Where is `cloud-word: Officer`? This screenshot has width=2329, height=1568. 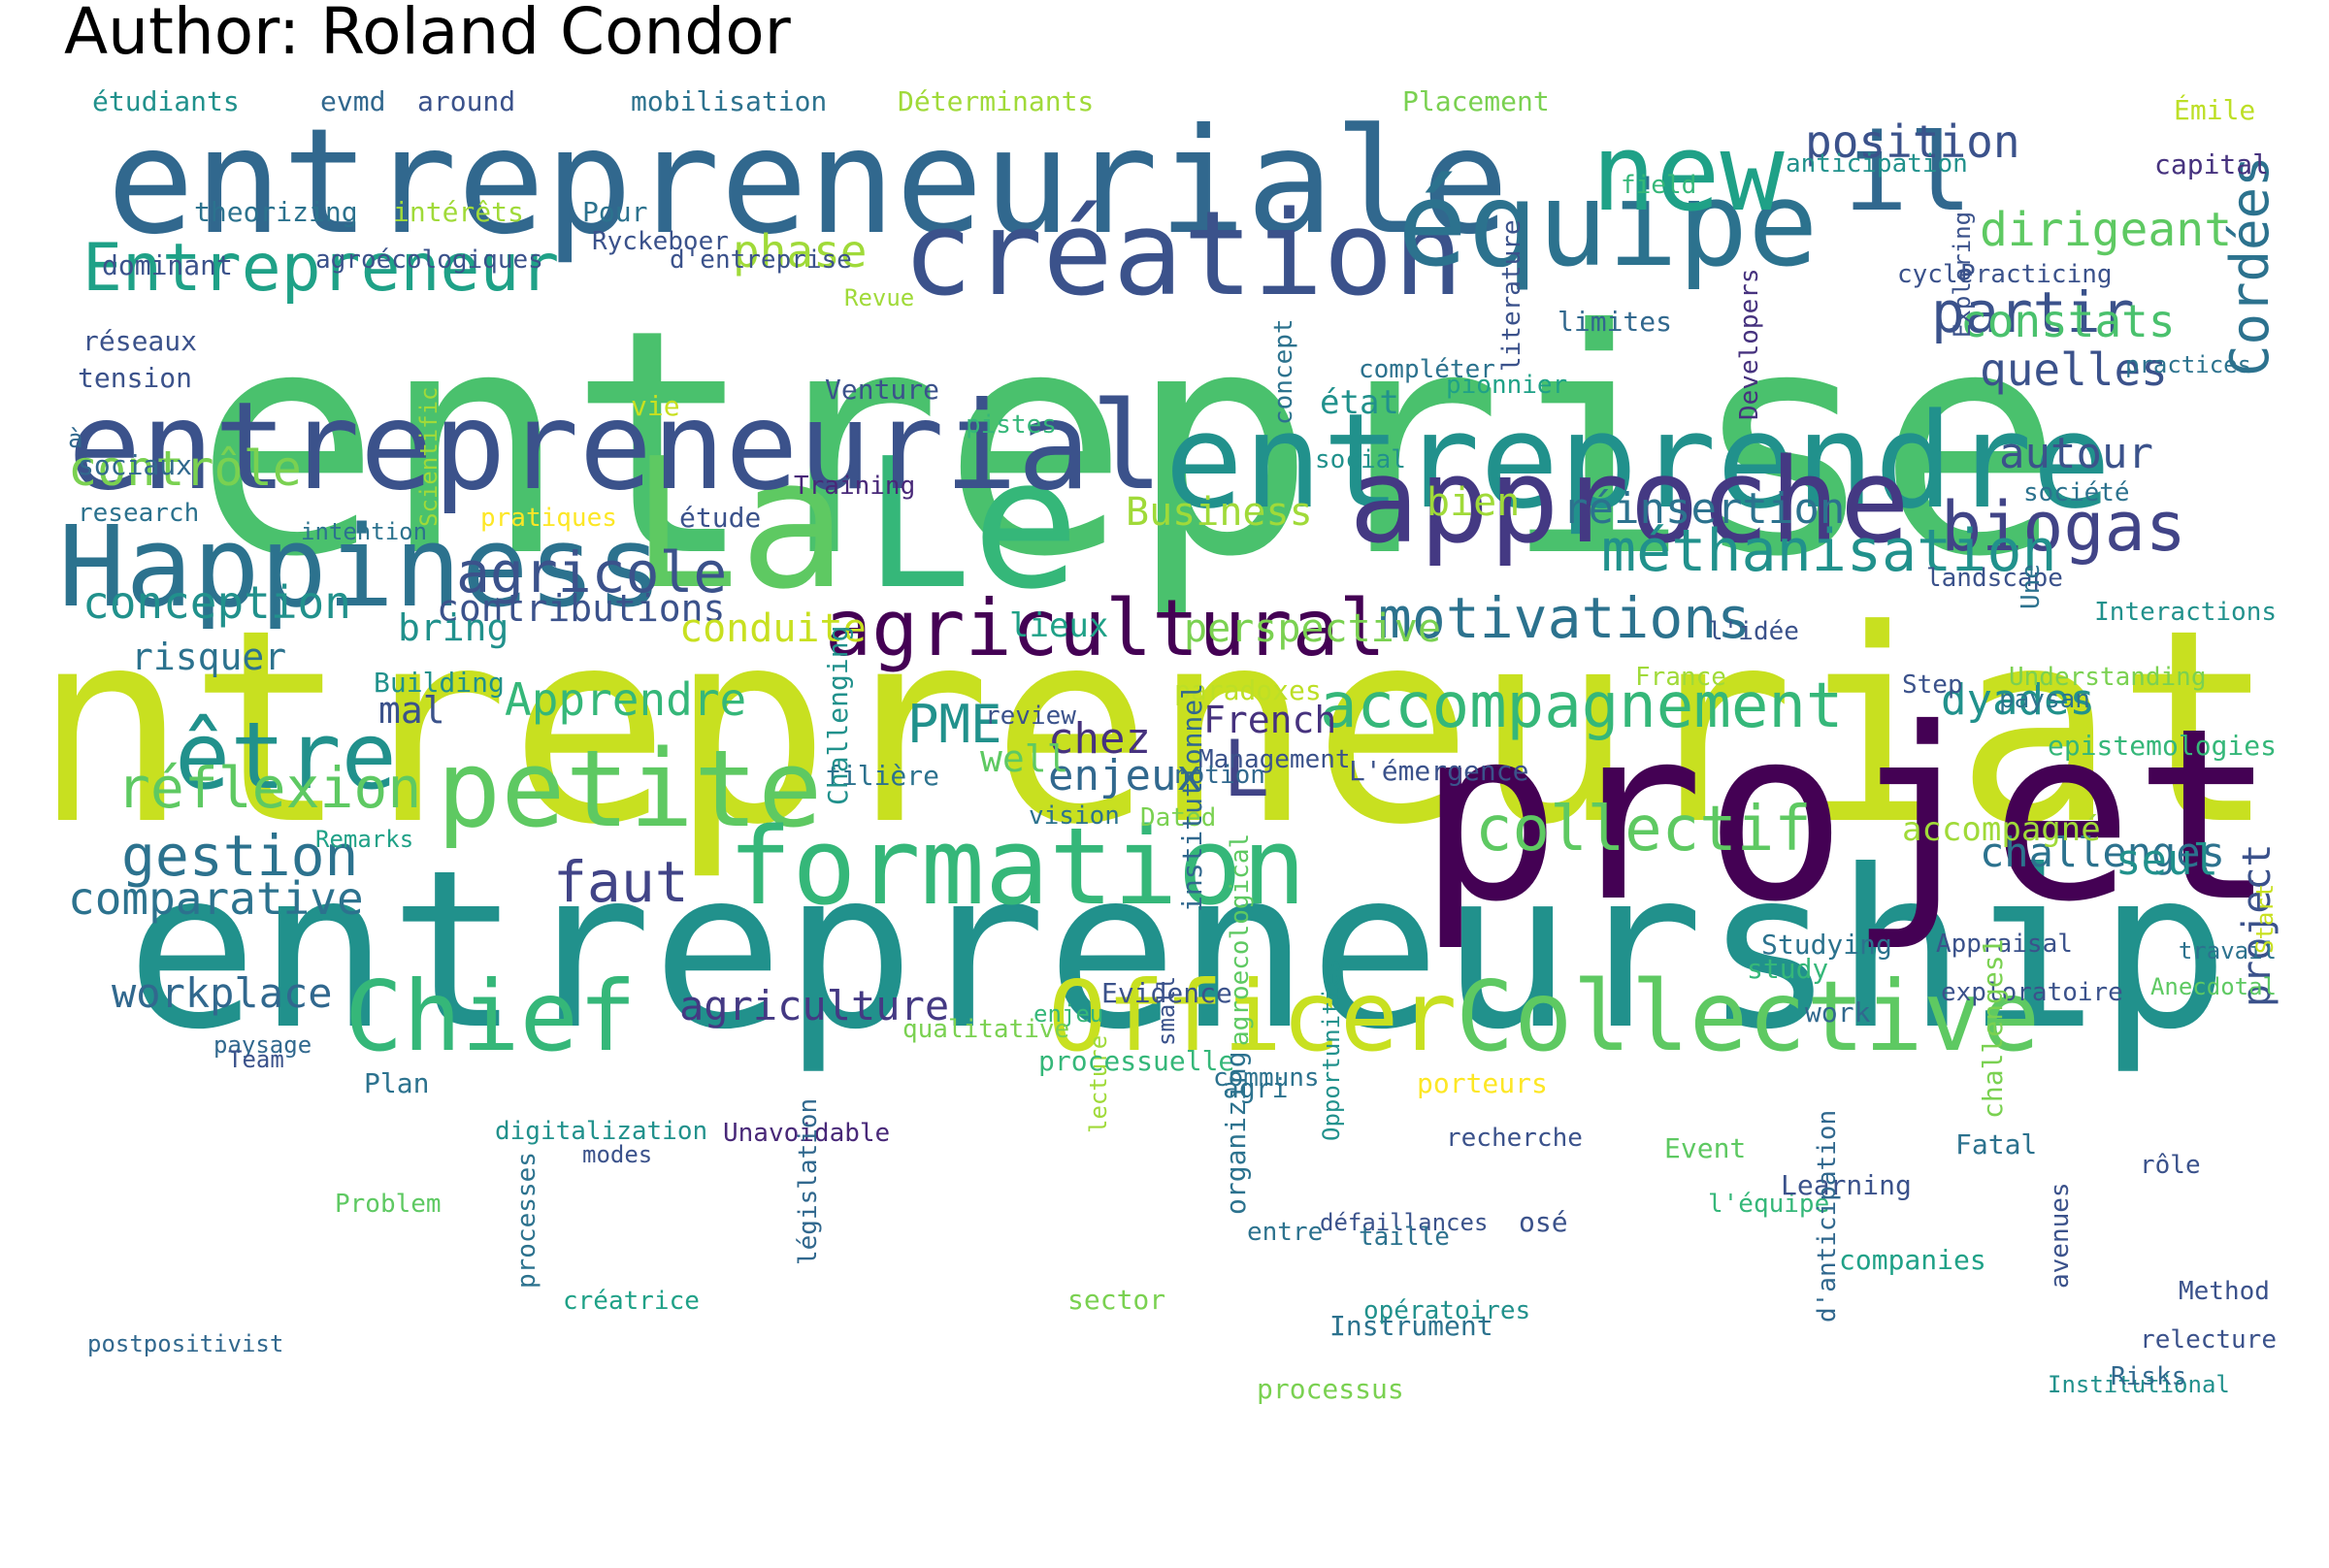 cloud-word: Officer is located at coordinates (1253, 1016).